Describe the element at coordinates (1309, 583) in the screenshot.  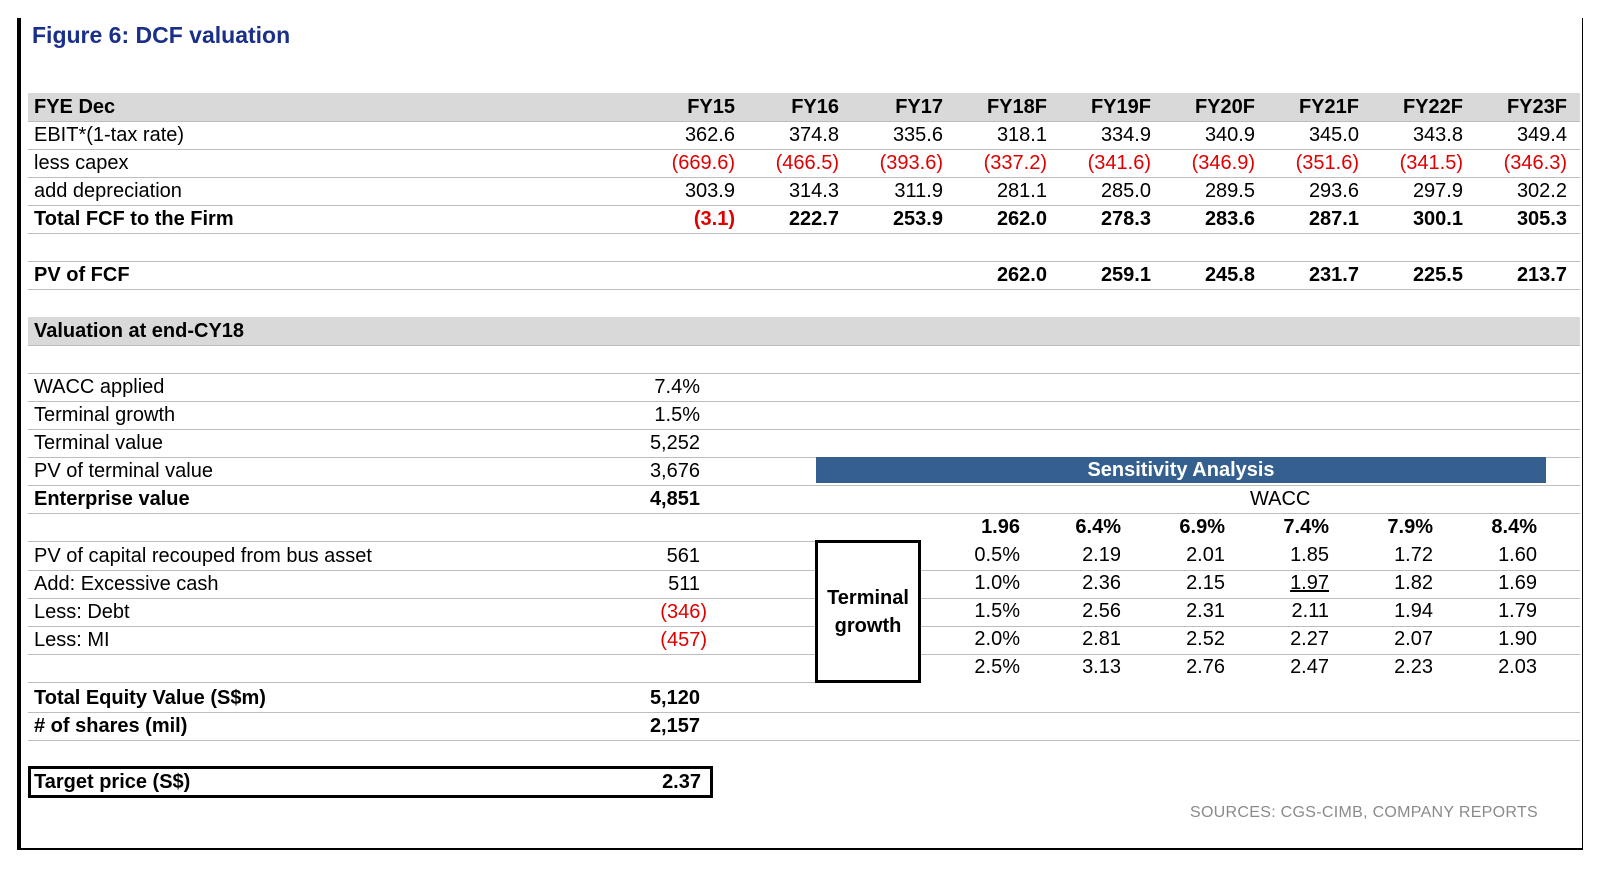
I see `sensitivity-value: 1.97` at that location.